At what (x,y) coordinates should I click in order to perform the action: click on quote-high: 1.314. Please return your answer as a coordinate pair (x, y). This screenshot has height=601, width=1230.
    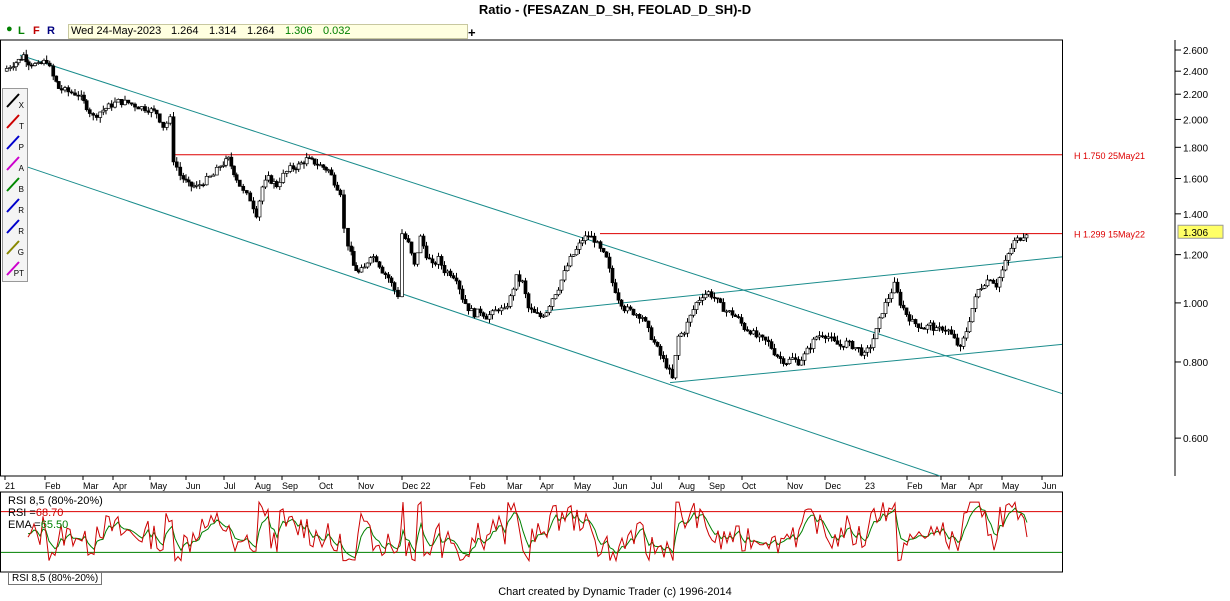
    Looking at the image, I should click on (223, 31).